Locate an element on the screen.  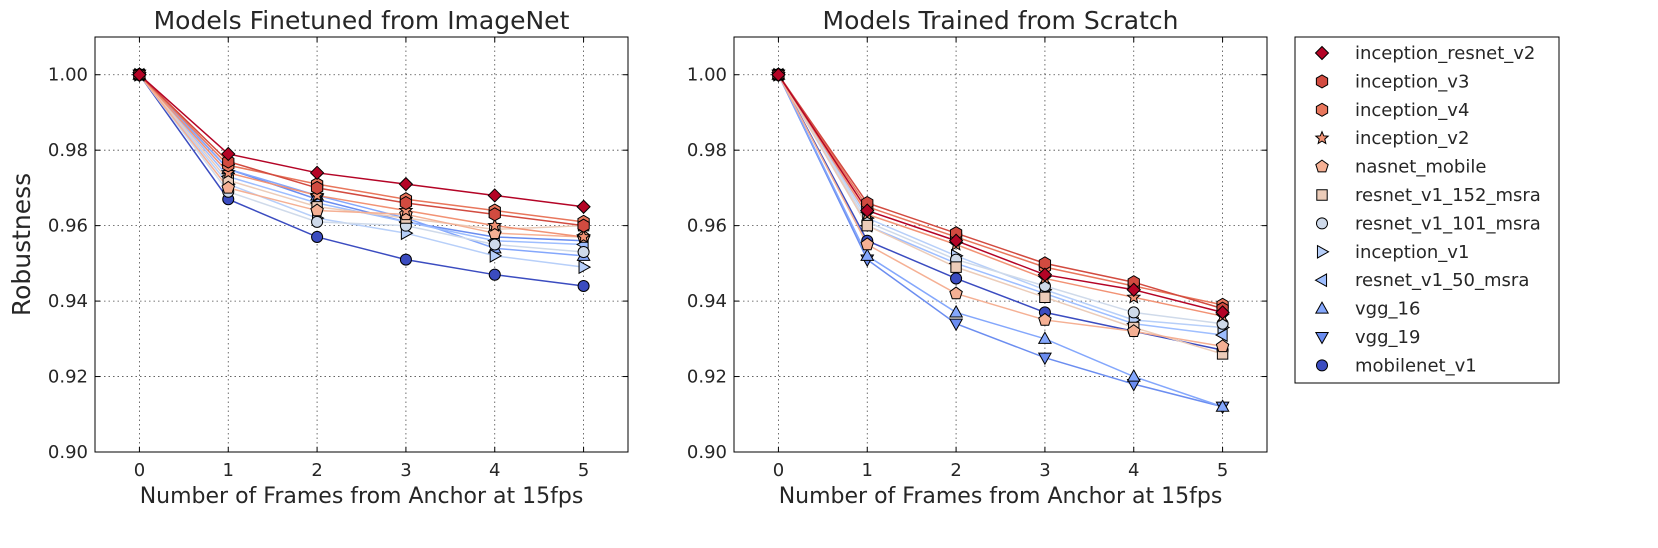
series-layer is located at coordinates (361, 179).